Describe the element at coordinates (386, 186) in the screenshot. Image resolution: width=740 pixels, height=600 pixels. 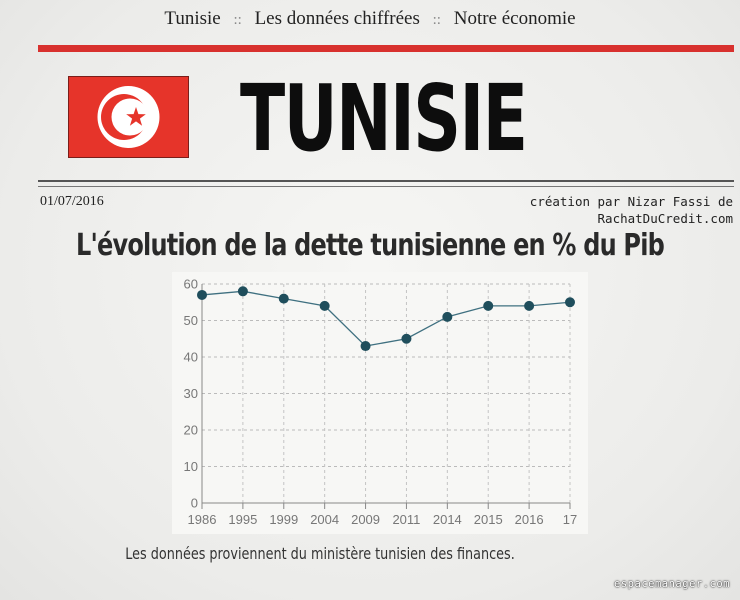
I see `header-rule-thin` at that location.